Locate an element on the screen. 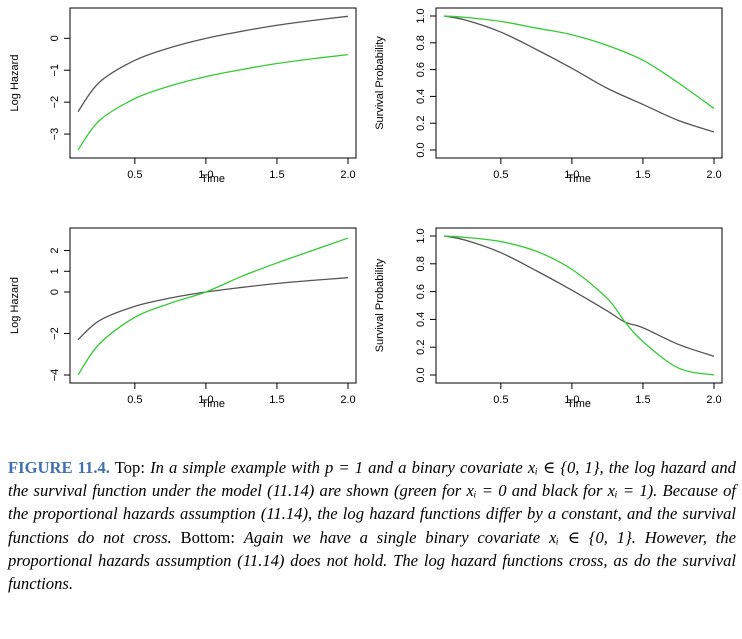 The width and height of the screenshot is (742, 639). y-tick-label: 1 is located at coordinates (55, 271).